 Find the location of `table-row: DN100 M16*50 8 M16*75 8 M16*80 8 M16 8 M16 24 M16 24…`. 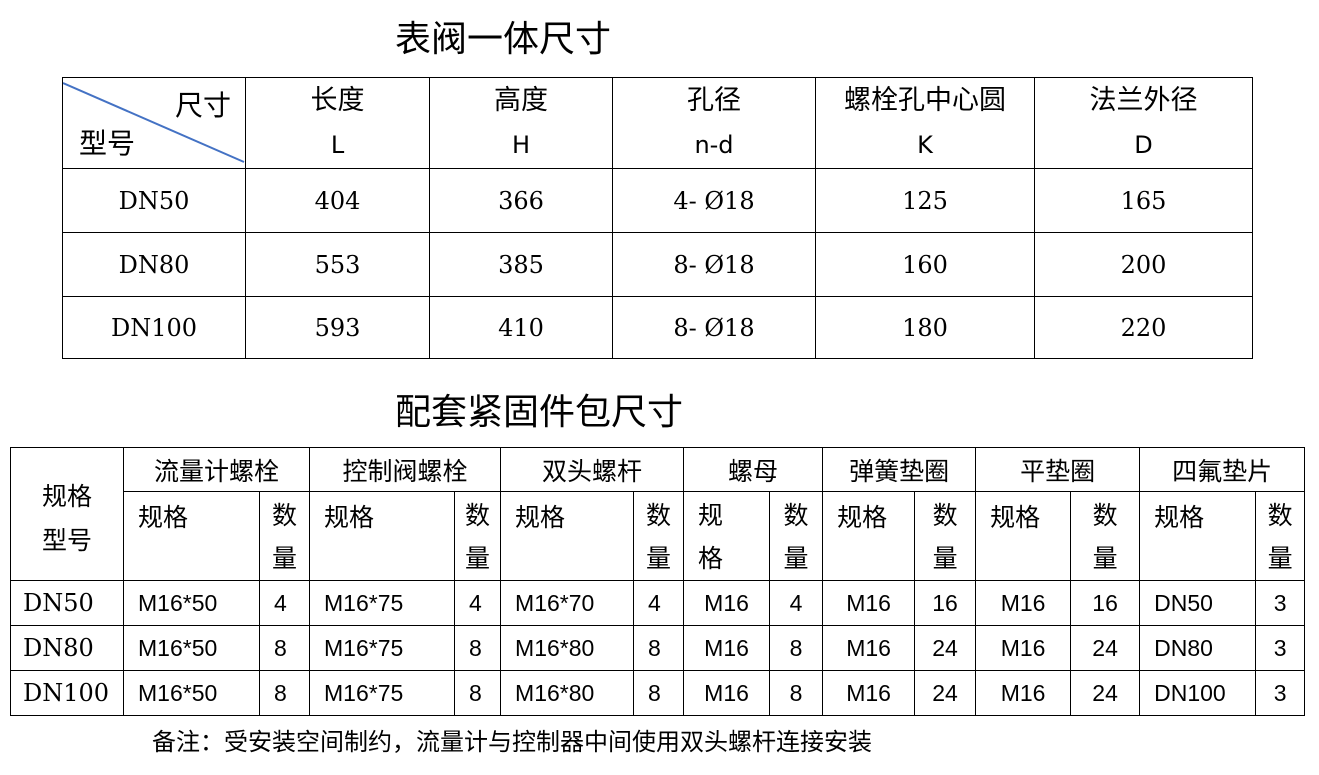

table-row: DN100 M16*50 8 M16*75 8 M16*80 8 M16 8 M16 24 M16 24… is located at coordinates (658, 693).